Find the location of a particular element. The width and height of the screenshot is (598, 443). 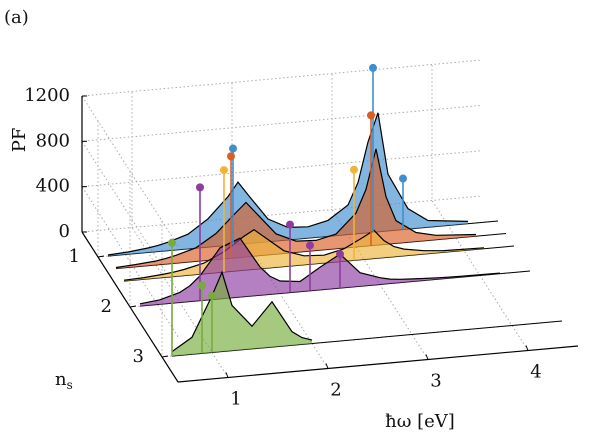

z-tick-label: 1200 is located at coordinates (47, 95).